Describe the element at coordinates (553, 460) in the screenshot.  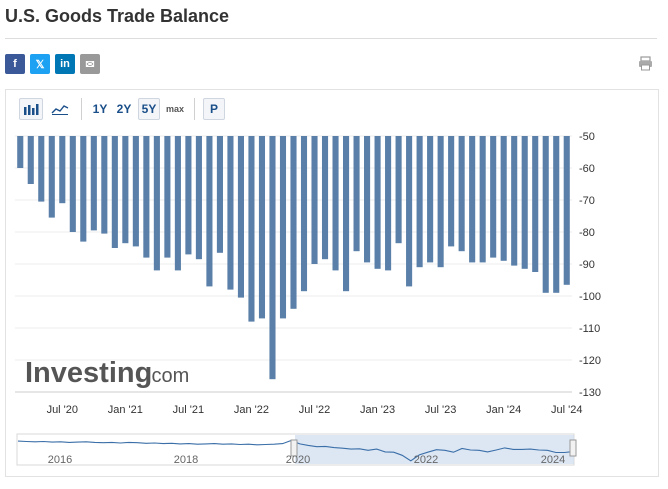
I see `navigator-year-label: 2024` at that location.